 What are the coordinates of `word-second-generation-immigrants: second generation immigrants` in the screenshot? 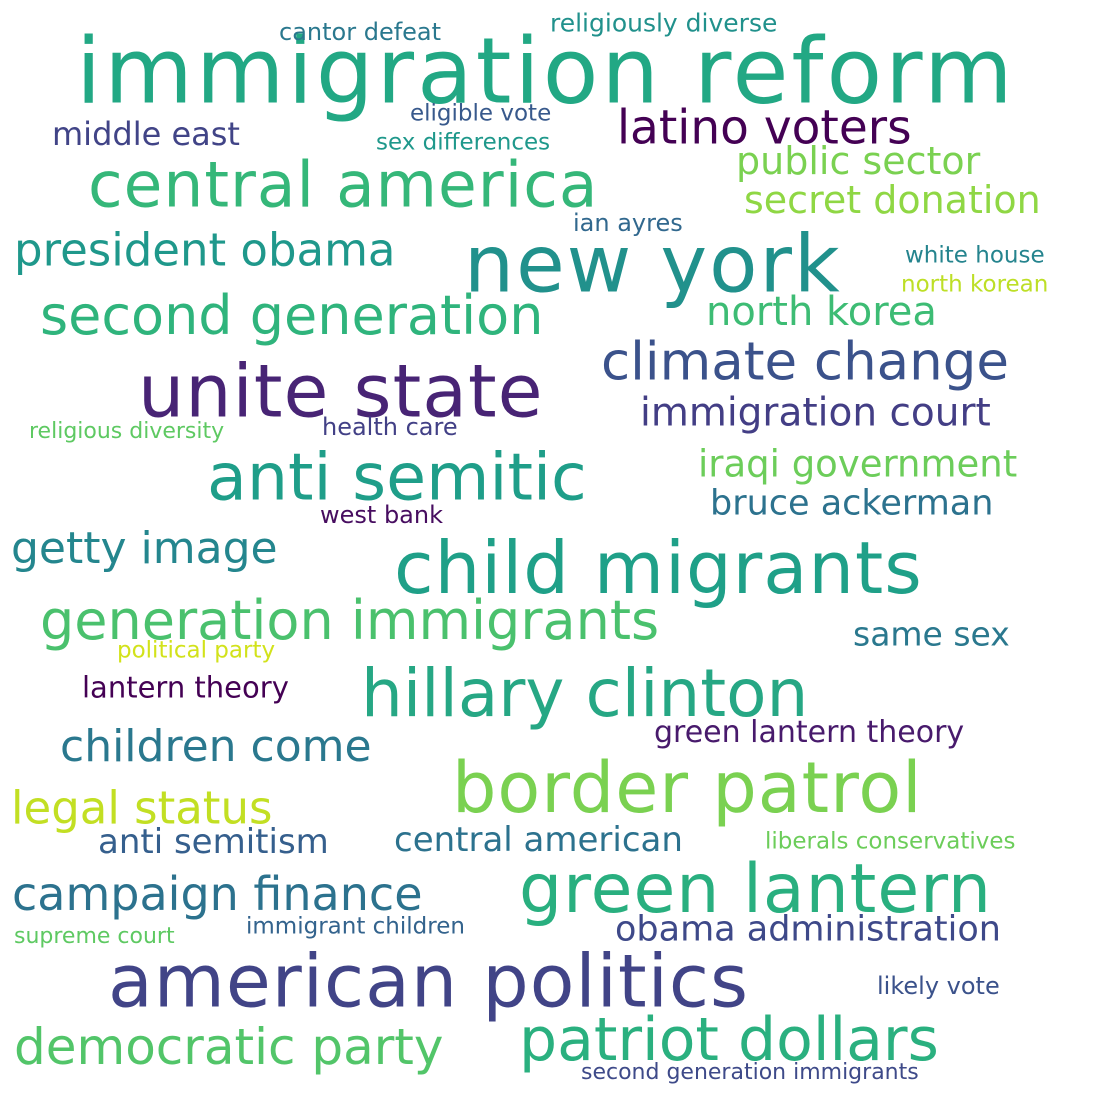 It's located at (750, 1073).